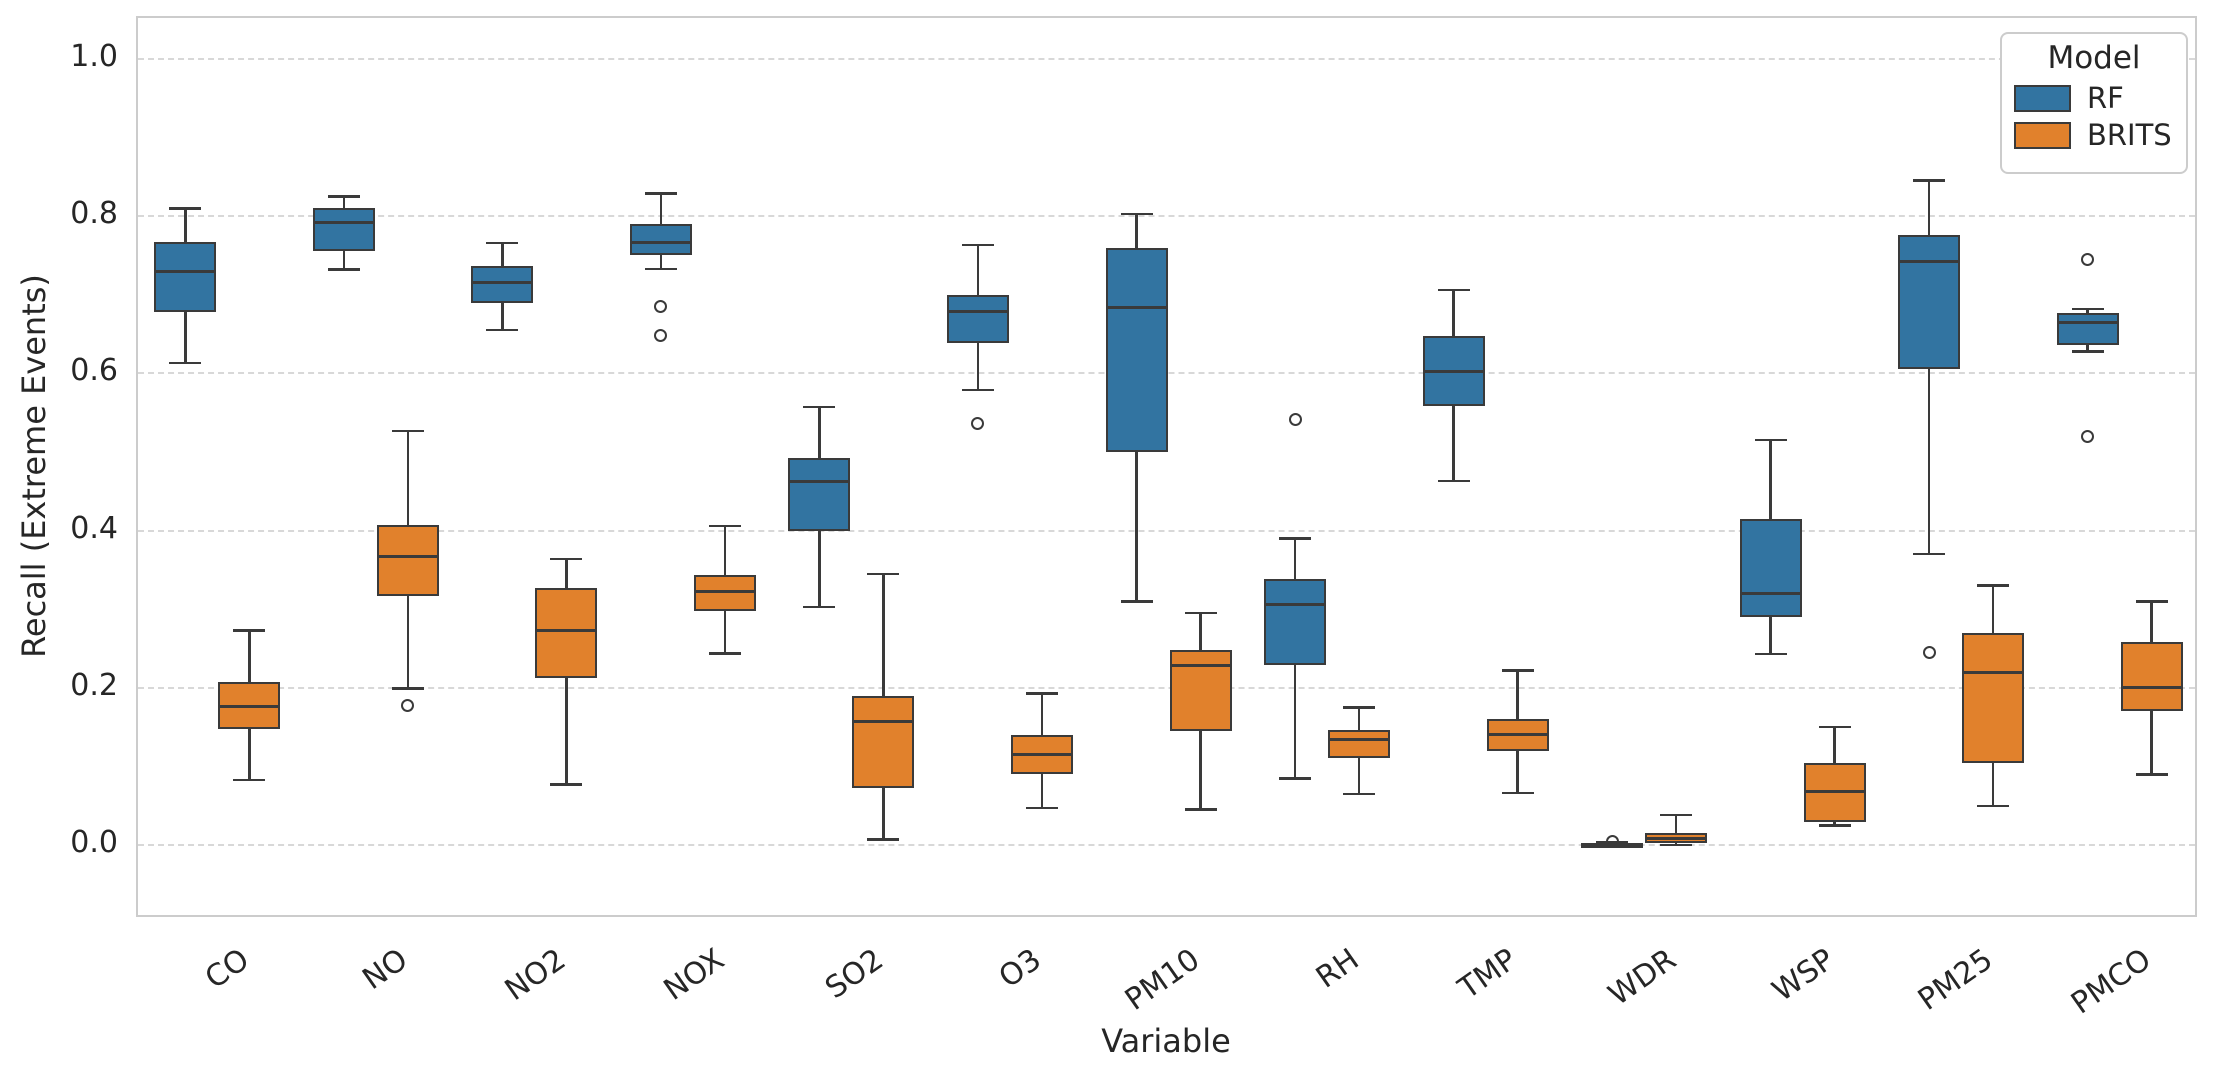 The height and width of the screenshot is (1081, 2219). I want to click on x-tick-label-NO: NO, so click(385, 970).